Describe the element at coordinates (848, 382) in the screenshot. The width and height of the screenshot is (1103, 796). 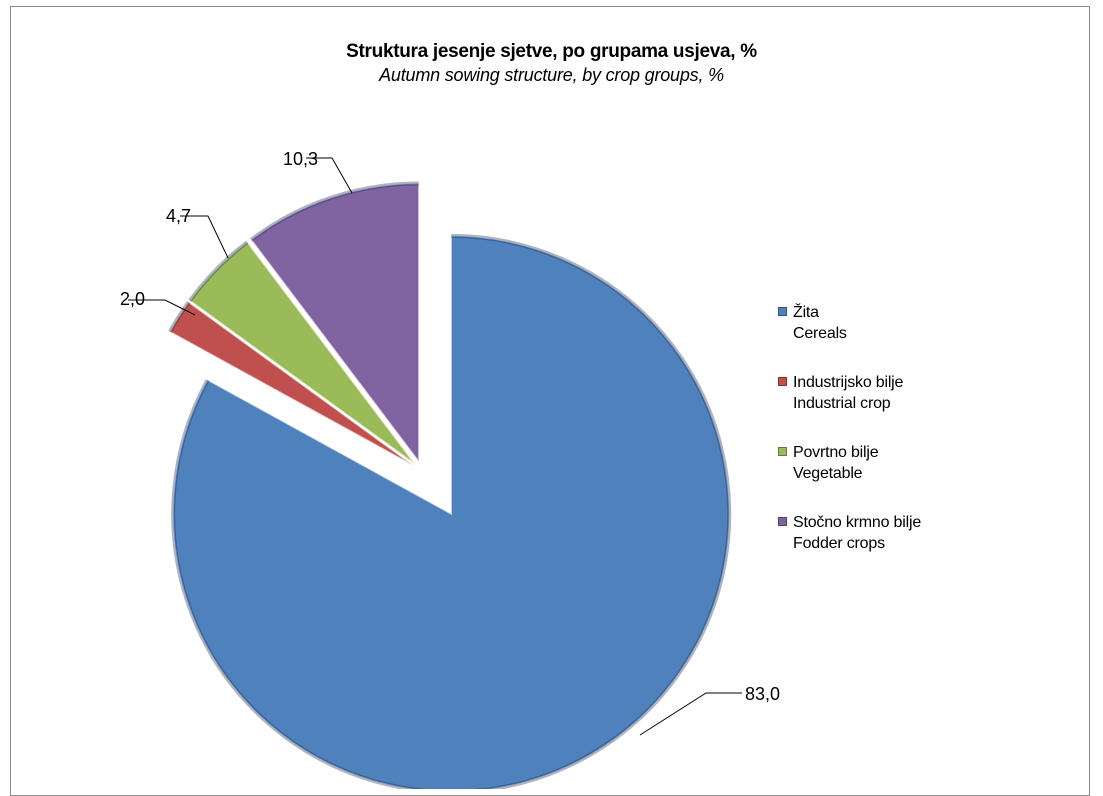
I see `legend-label-industrial-local: Industrijsko bilje` at that location.